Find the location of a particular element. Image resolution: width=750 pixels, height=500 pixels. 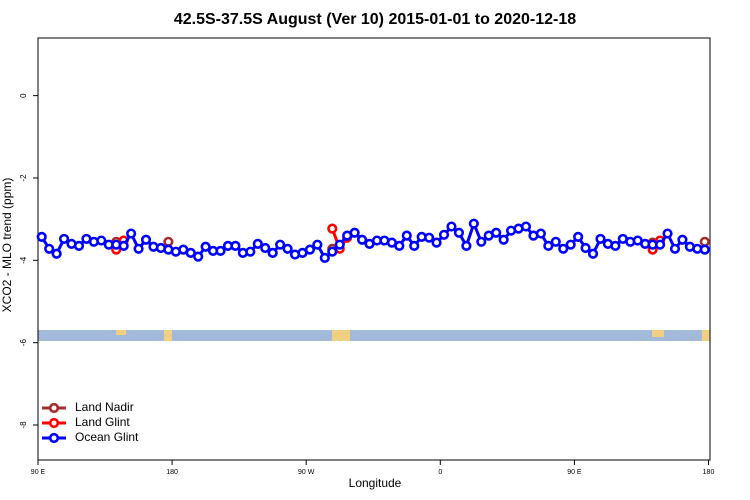

y-tick-label: 0 is located at coordinates (23, 95).